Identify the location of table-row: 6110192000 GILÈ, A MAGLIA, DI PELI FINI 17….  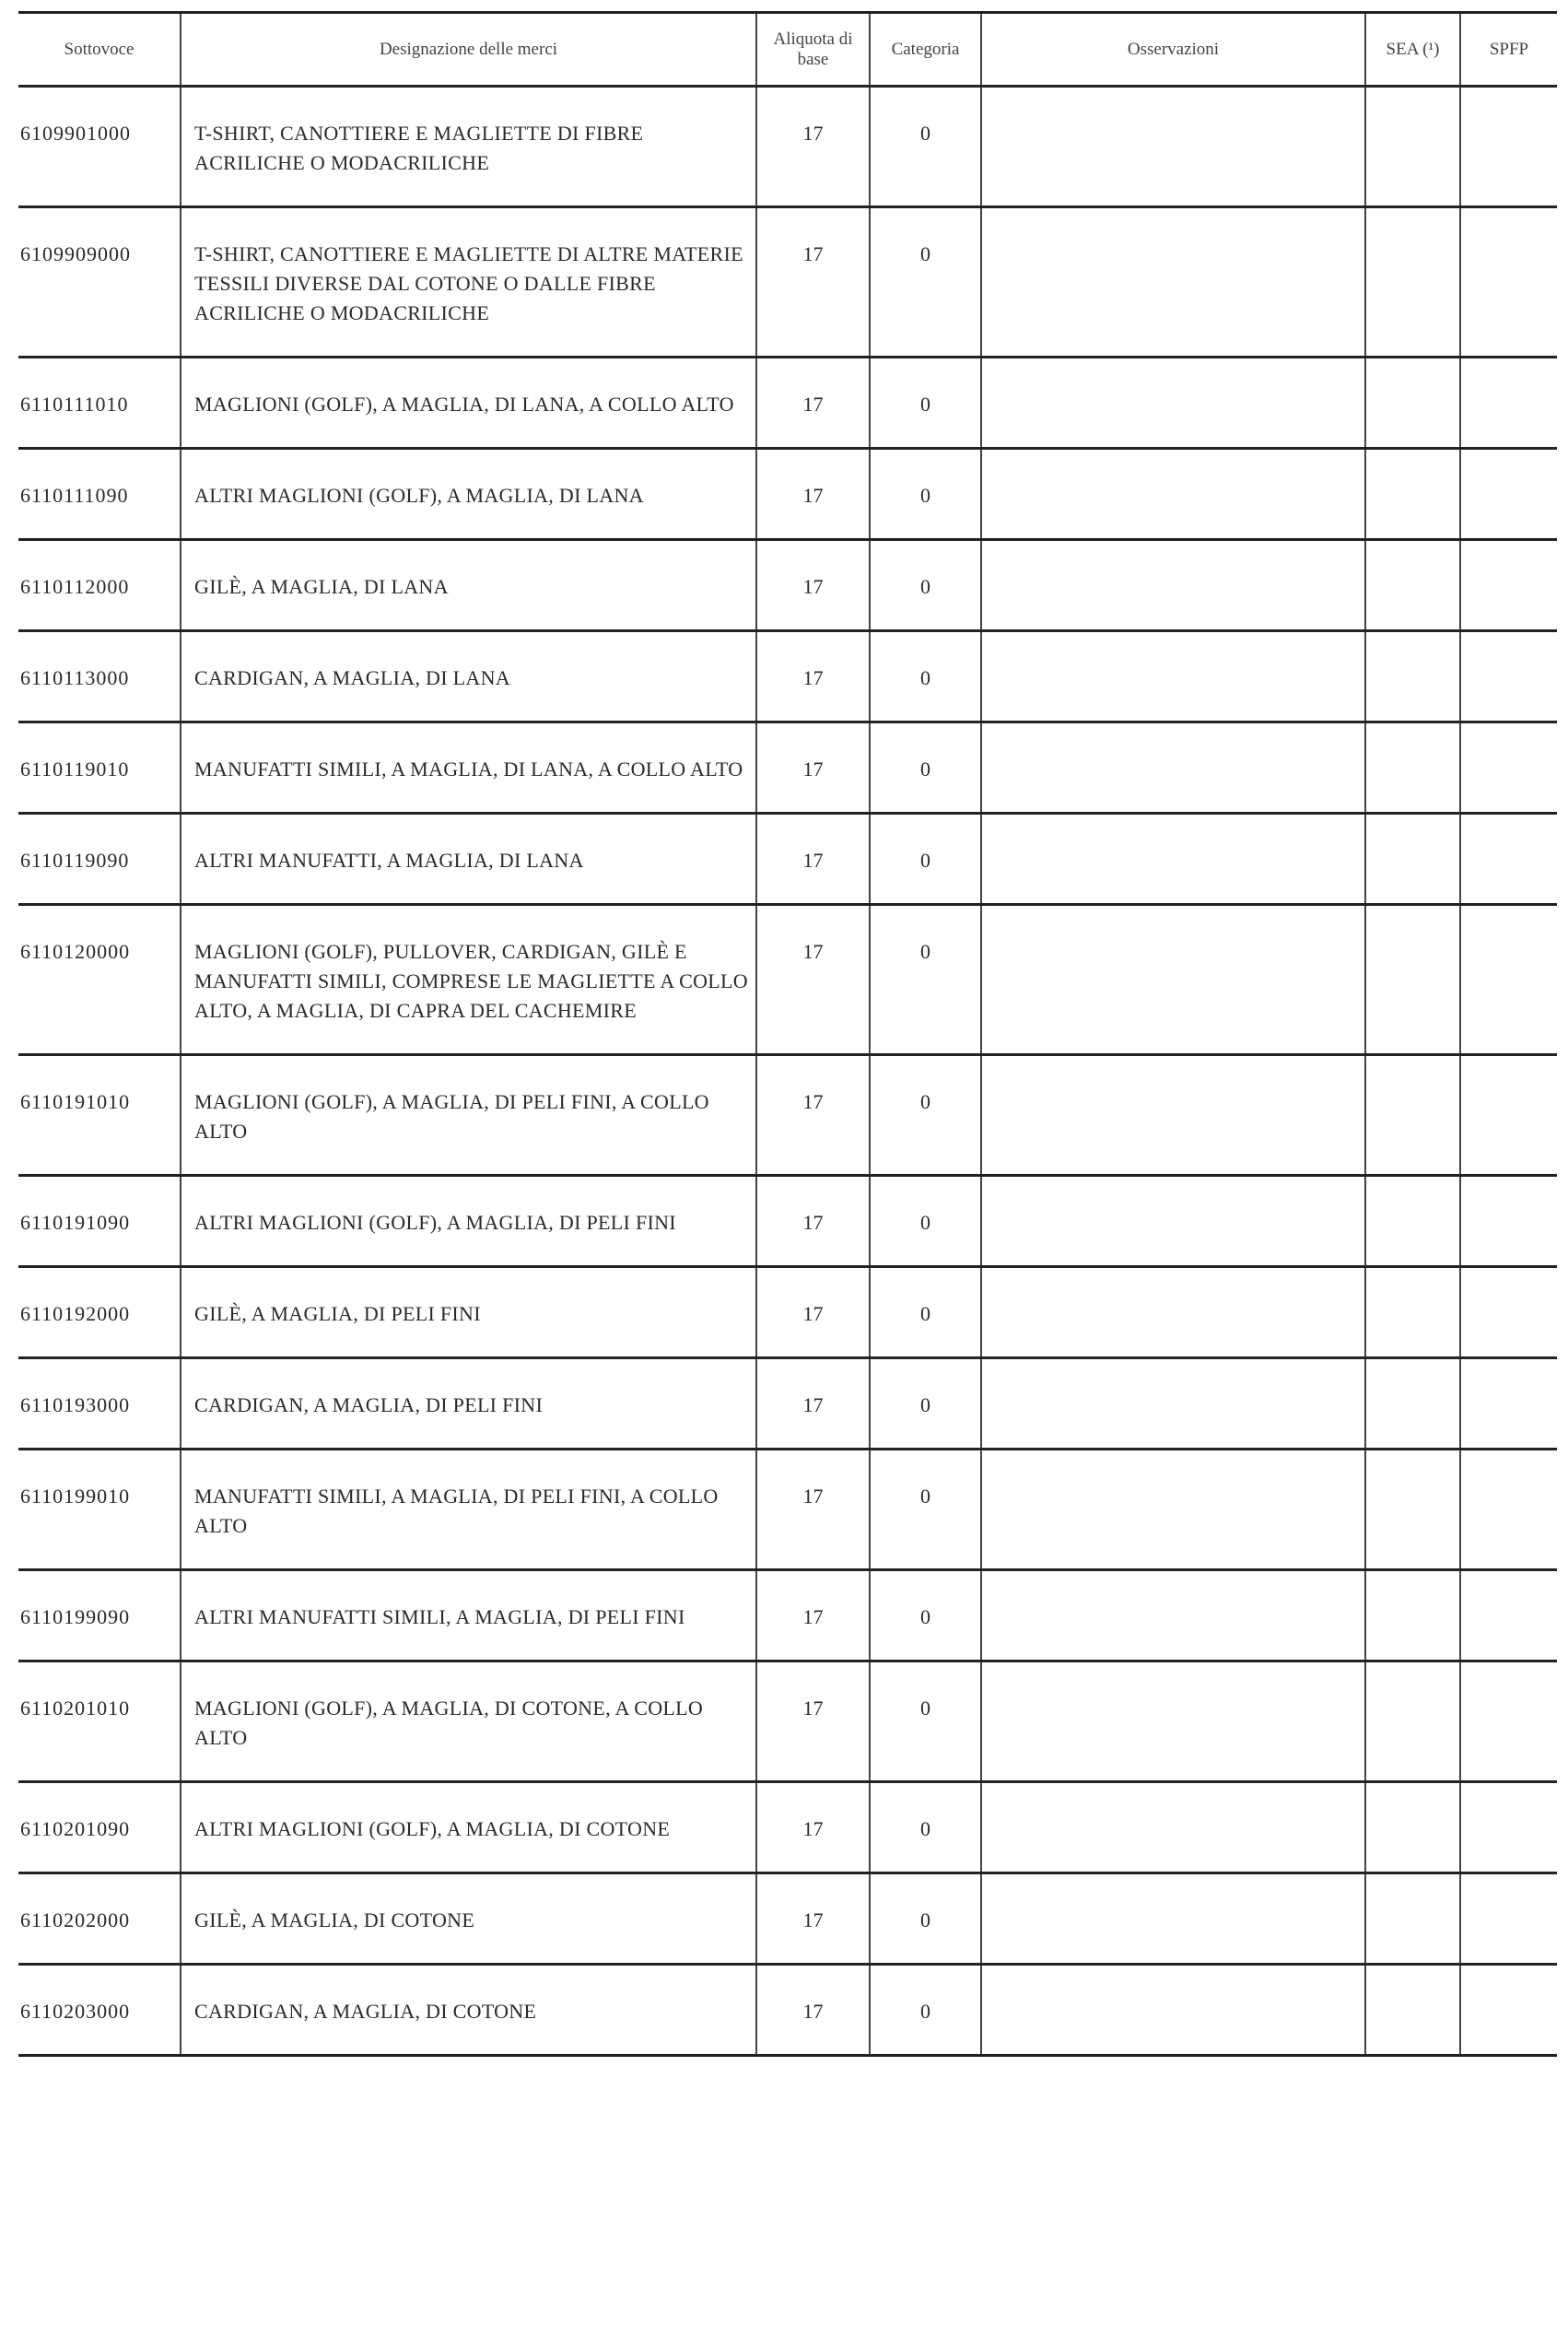
(787, 1312).